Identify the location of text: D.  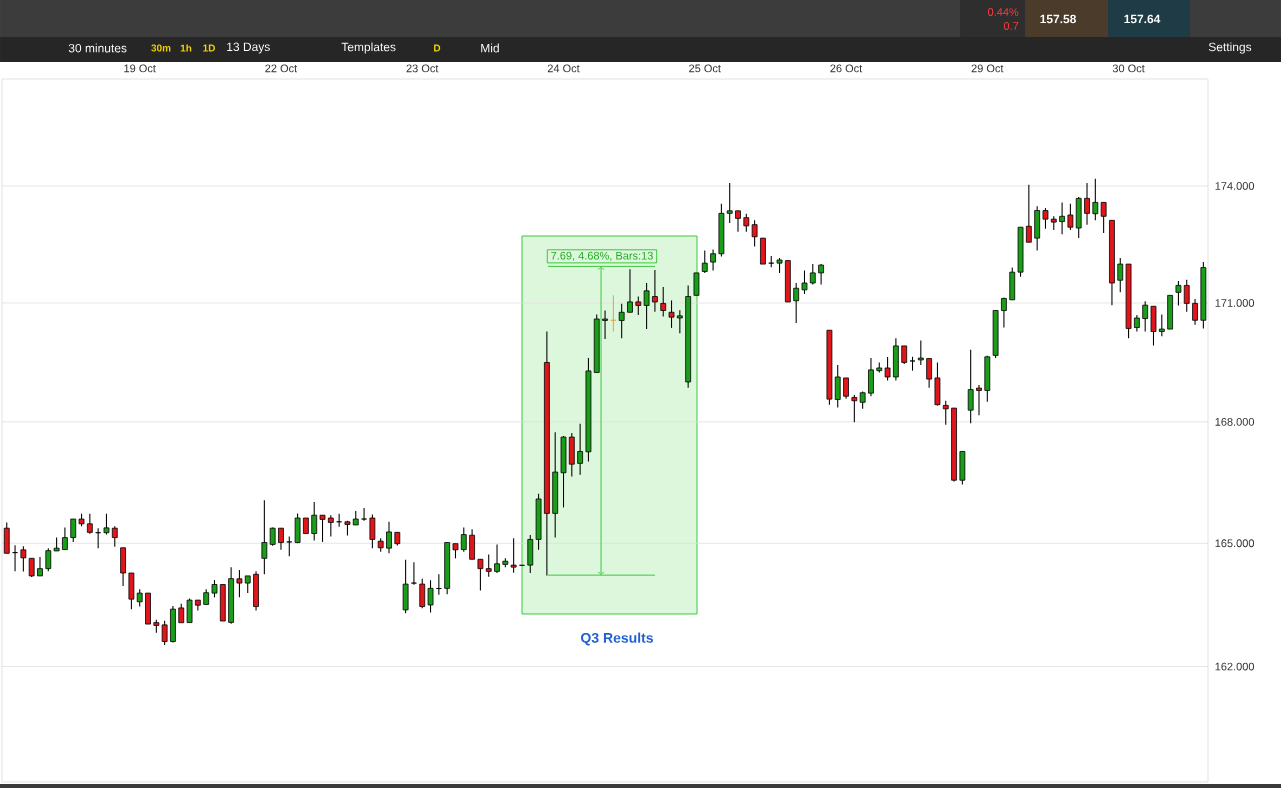
(437, 48).